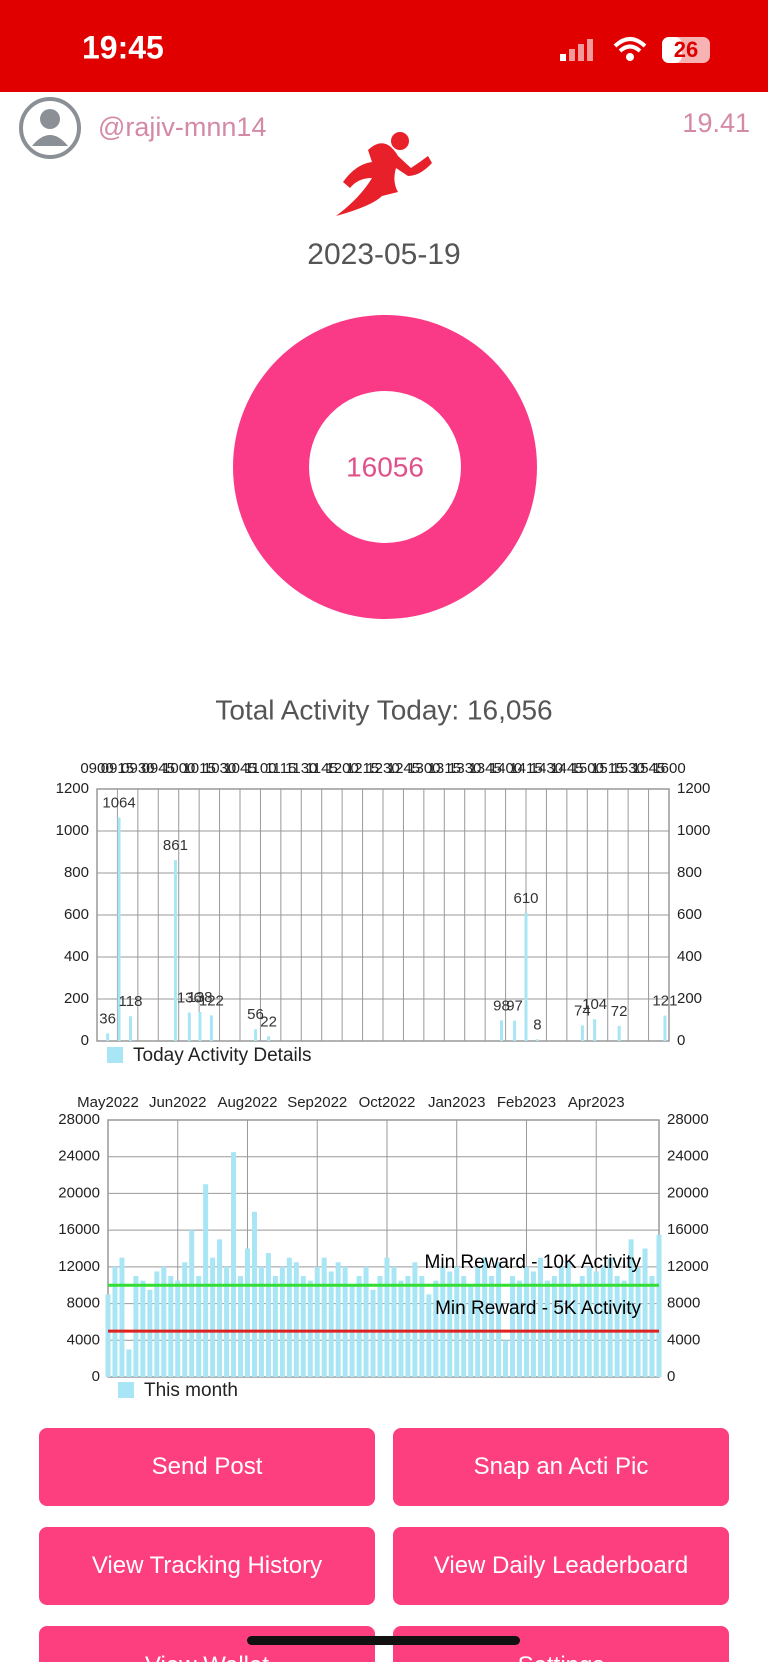  I want to click on x-tick-label: 1545, so click(648, 768).